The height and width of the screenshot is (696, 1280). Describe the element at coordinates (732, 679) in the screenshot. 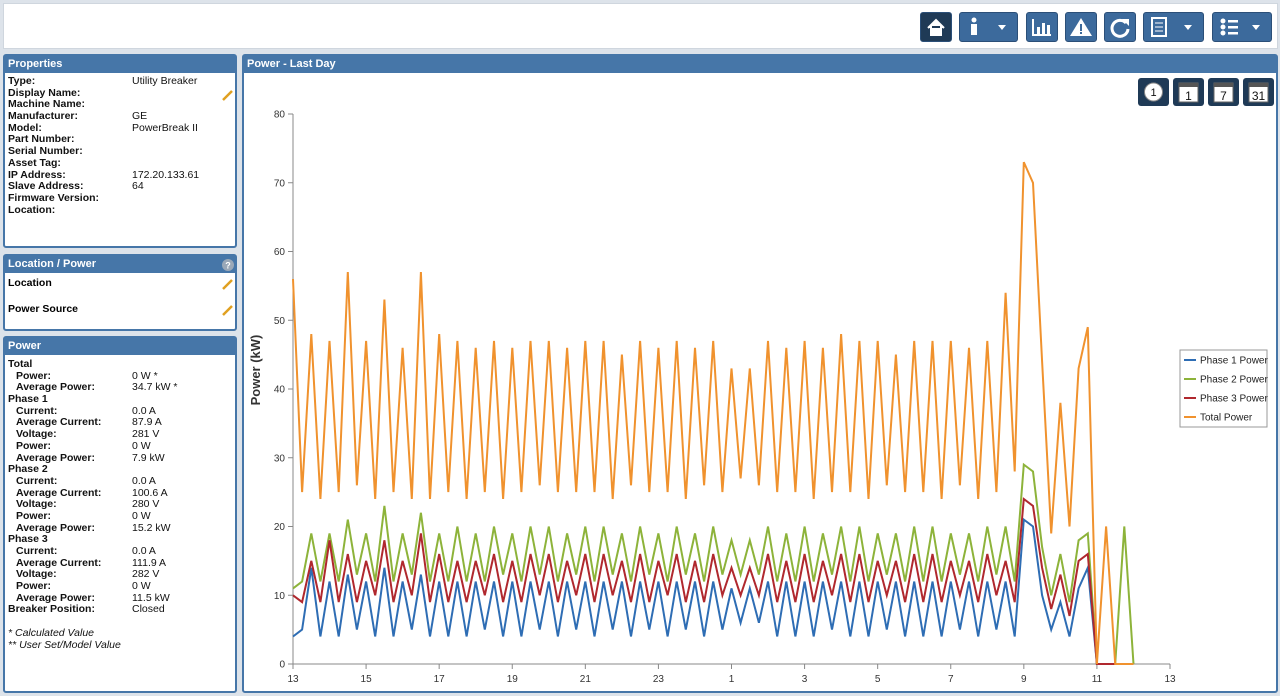

I see `x-tick-label: 1` at that location.